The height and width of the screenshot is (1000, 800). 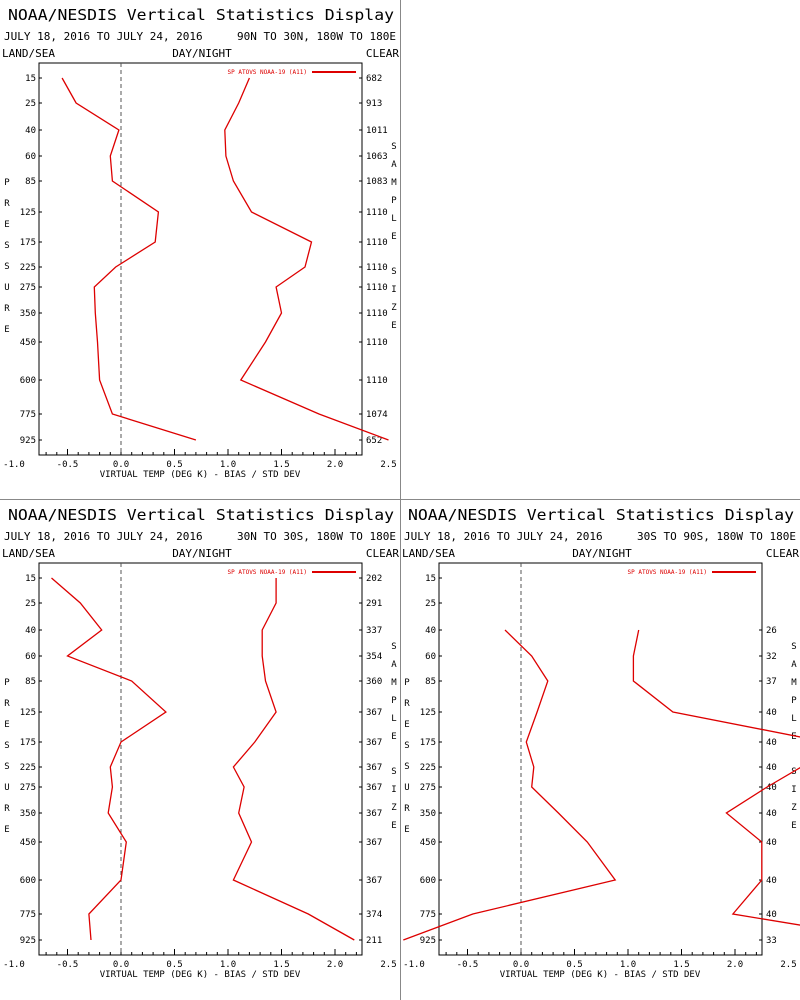 I want to click on pressure-level-label: 450, so click(x=28, y=343).